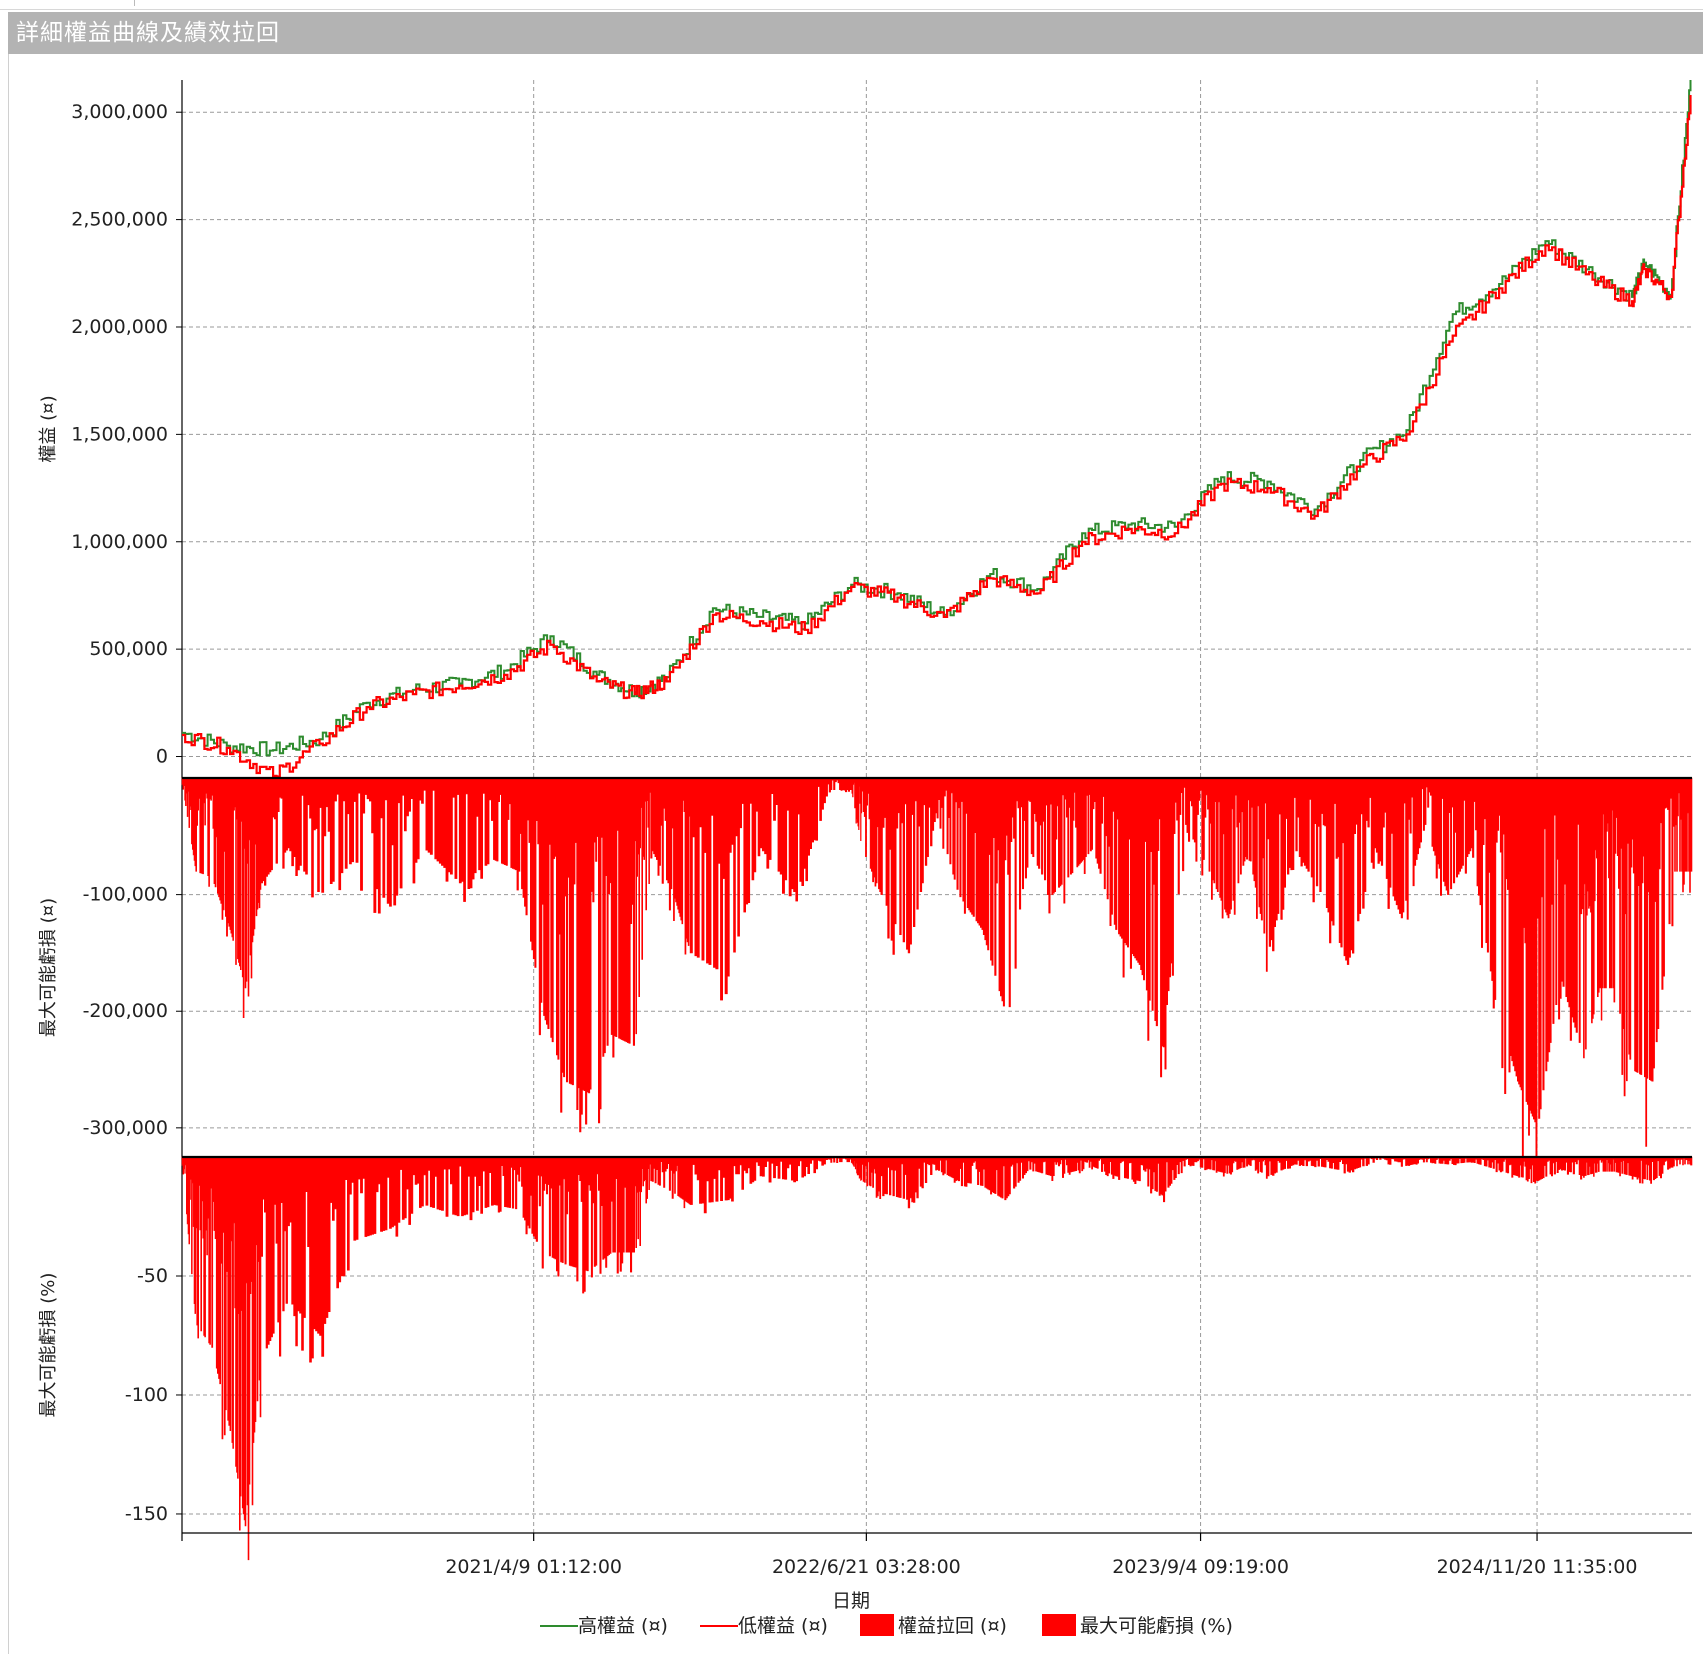 The image size is (1703, 1654). Describe the element at coordinates (851, 1601) in the screenshot. I see `x-axis-title: 日期` at that location.